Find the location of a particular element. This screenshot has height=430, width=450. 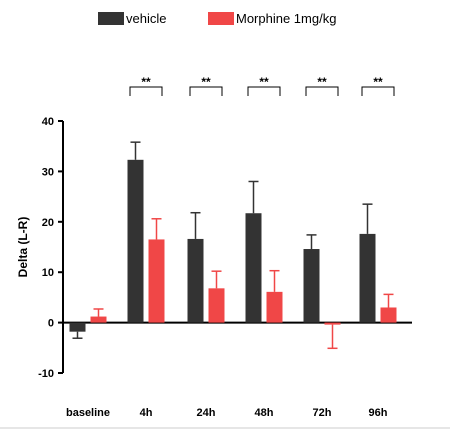

x-tick-label: 24h is located at coordinates (206, 413).